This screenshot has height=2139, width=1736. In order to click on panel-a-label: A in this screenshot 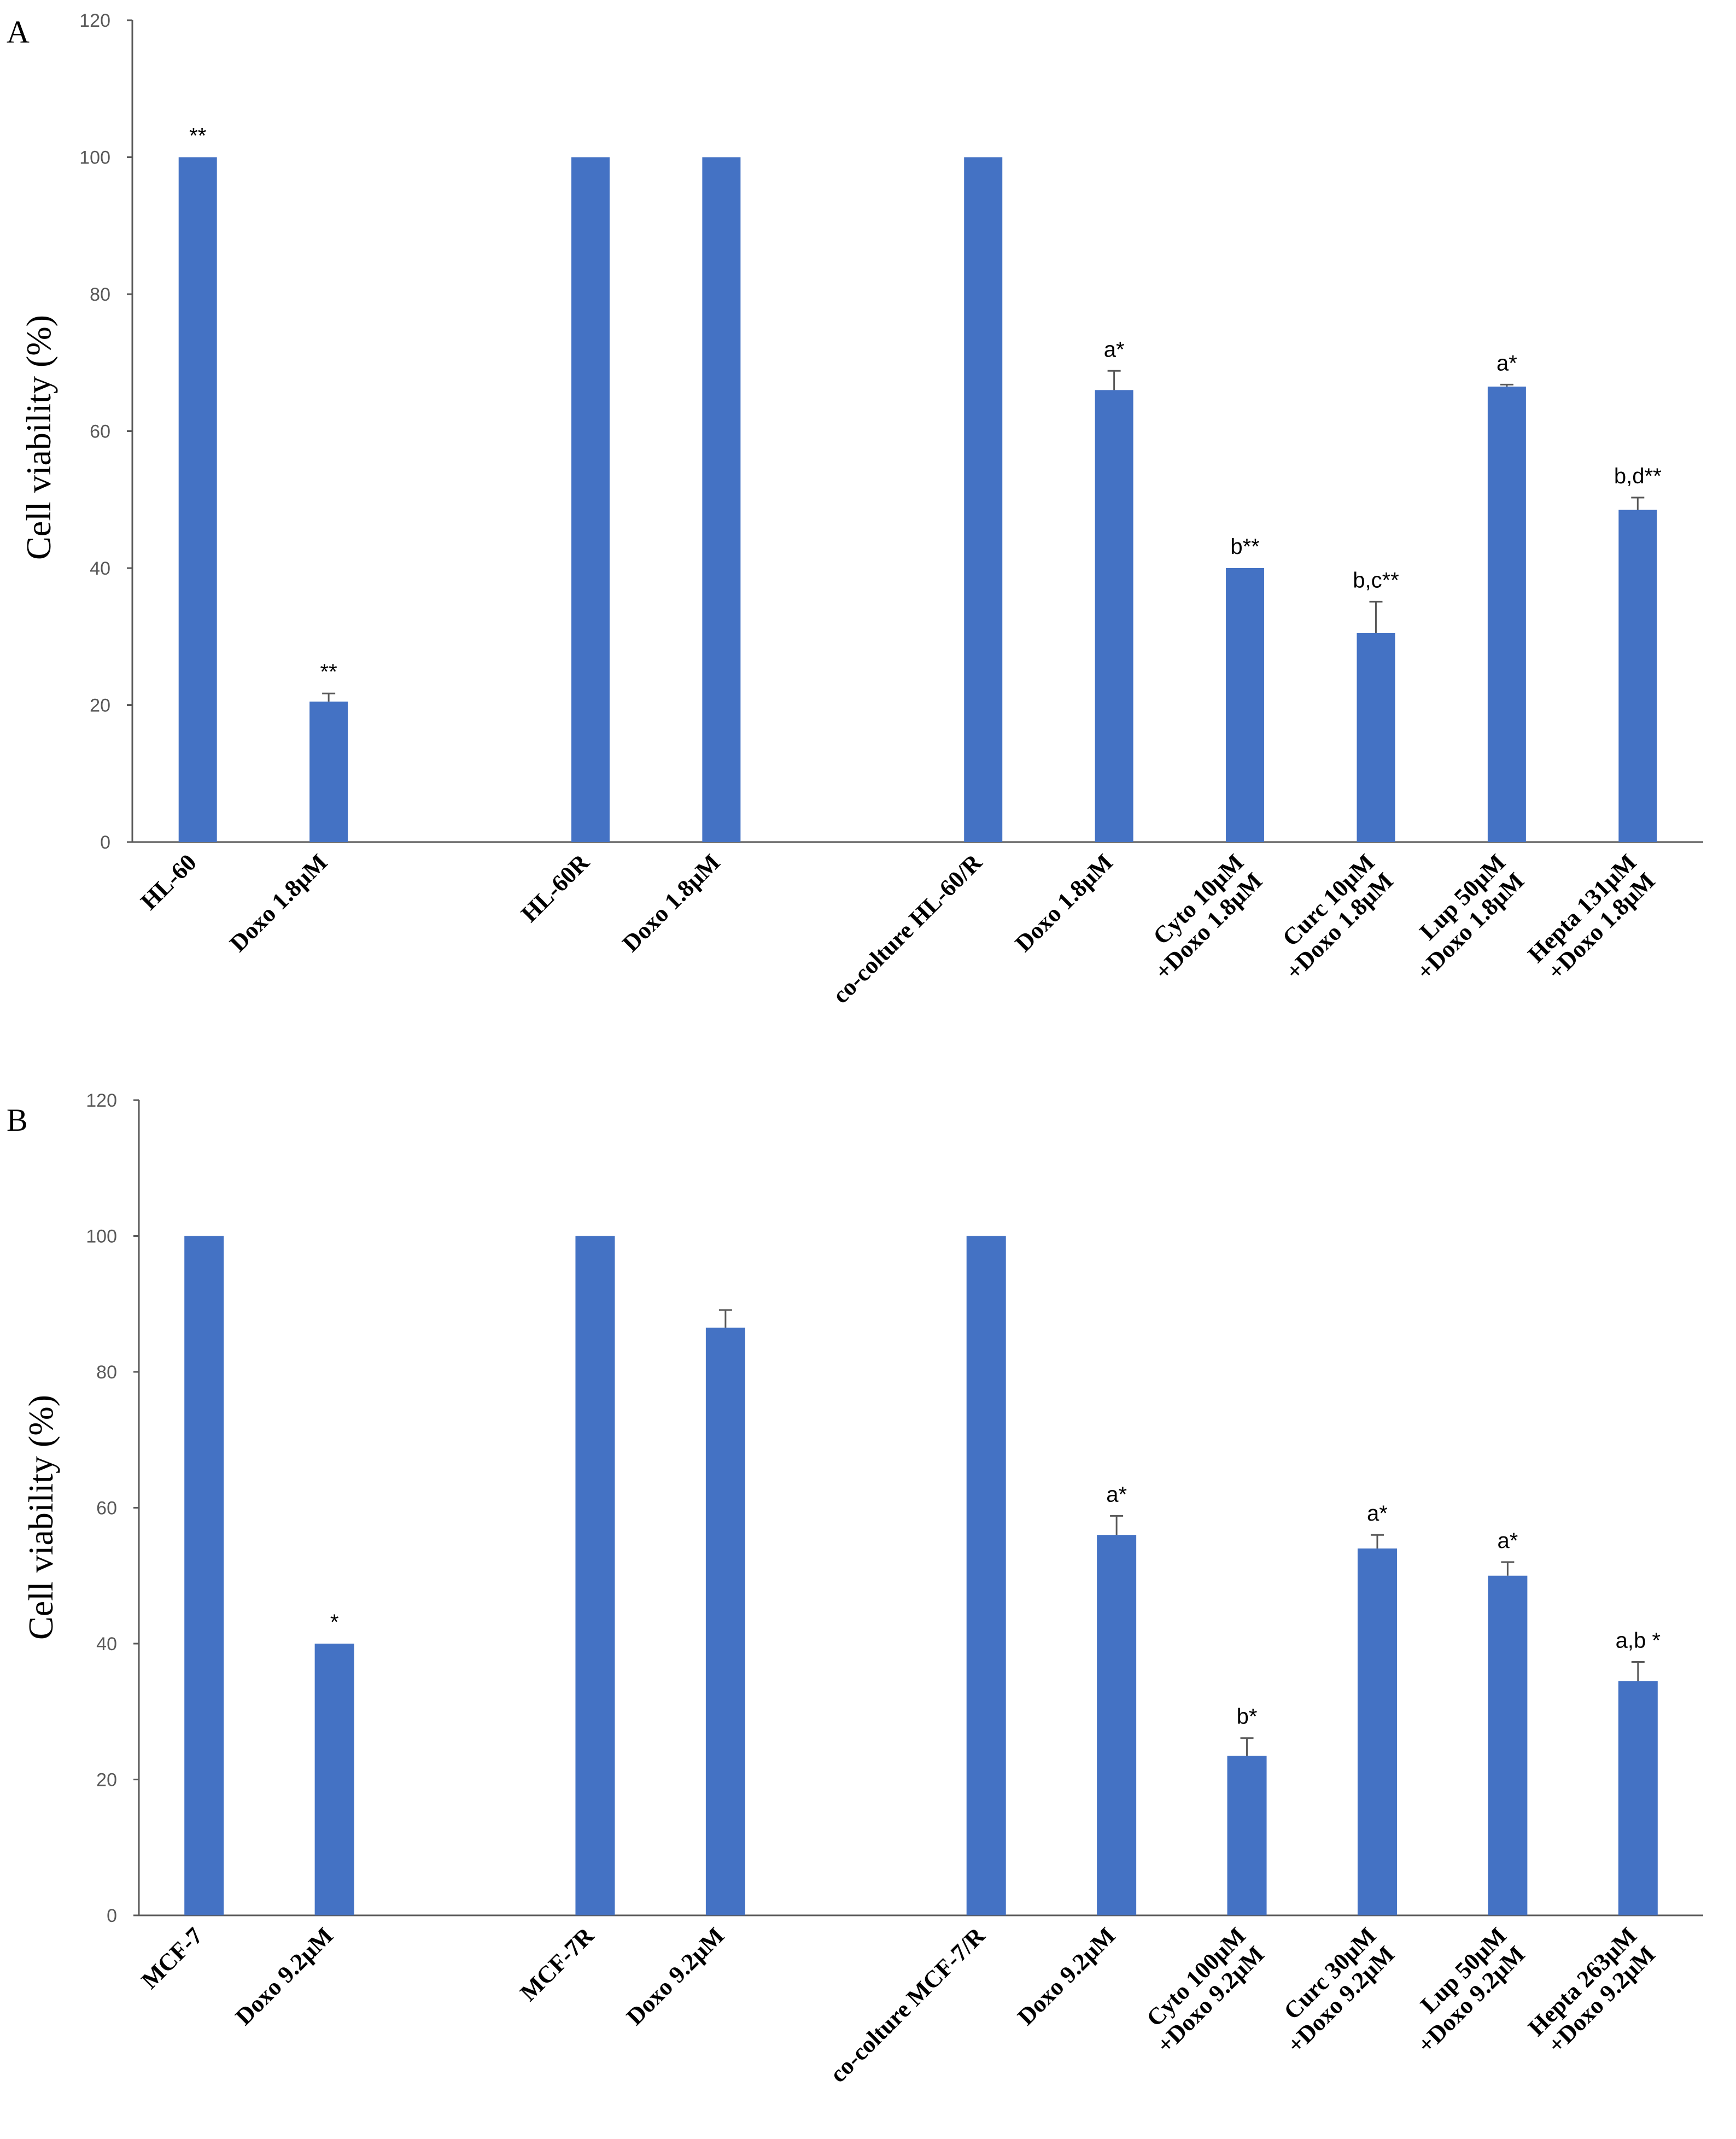, I will do `click(18, 32)`.